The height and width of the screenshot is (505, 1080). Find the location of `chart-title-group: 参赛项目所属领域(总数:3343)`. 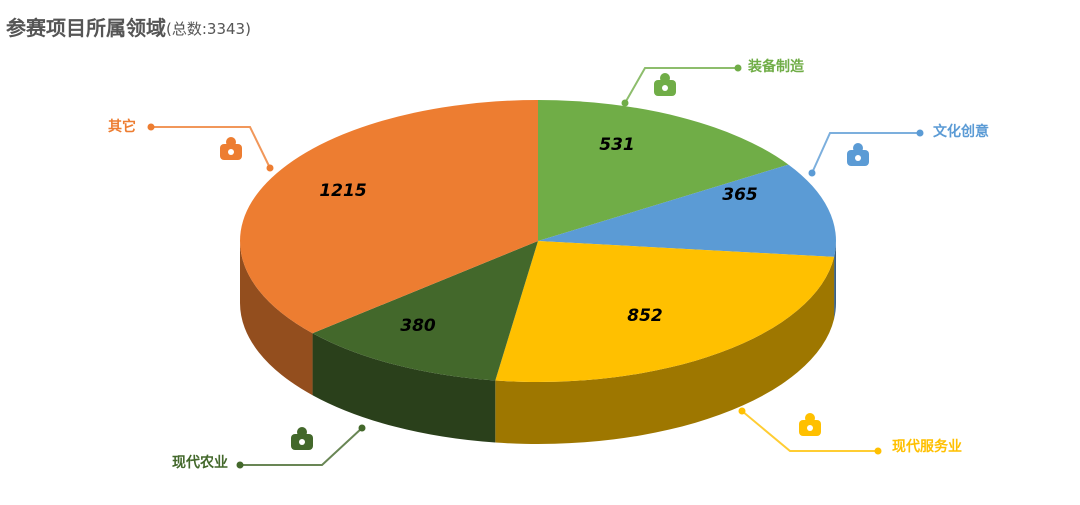

chart-title-group: 参赛项目所属领域(总数:3343) is located at coordinates (128, 28).